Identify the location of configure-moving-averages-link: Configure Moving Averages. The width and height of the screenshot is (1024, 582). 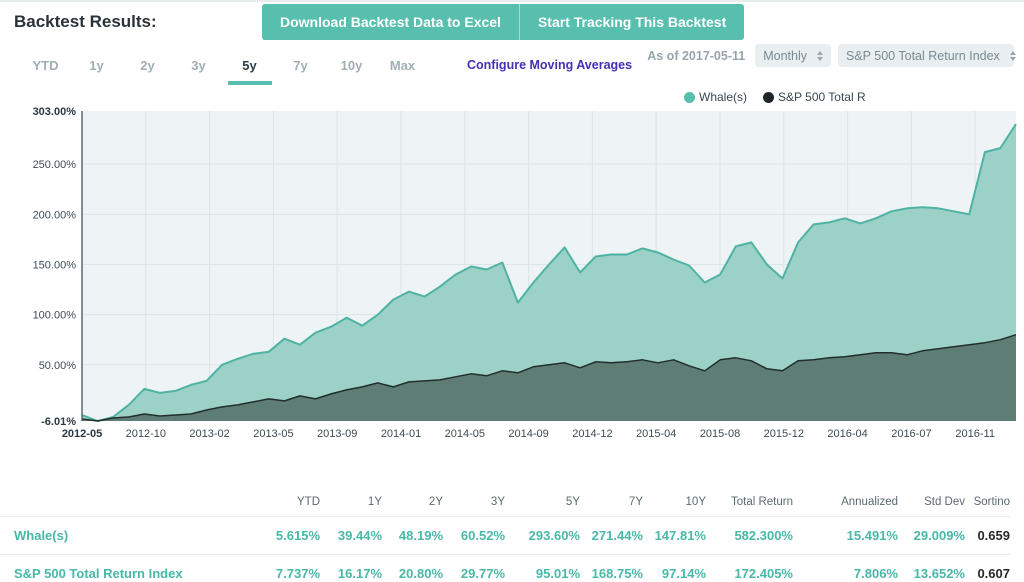
(550, 65).